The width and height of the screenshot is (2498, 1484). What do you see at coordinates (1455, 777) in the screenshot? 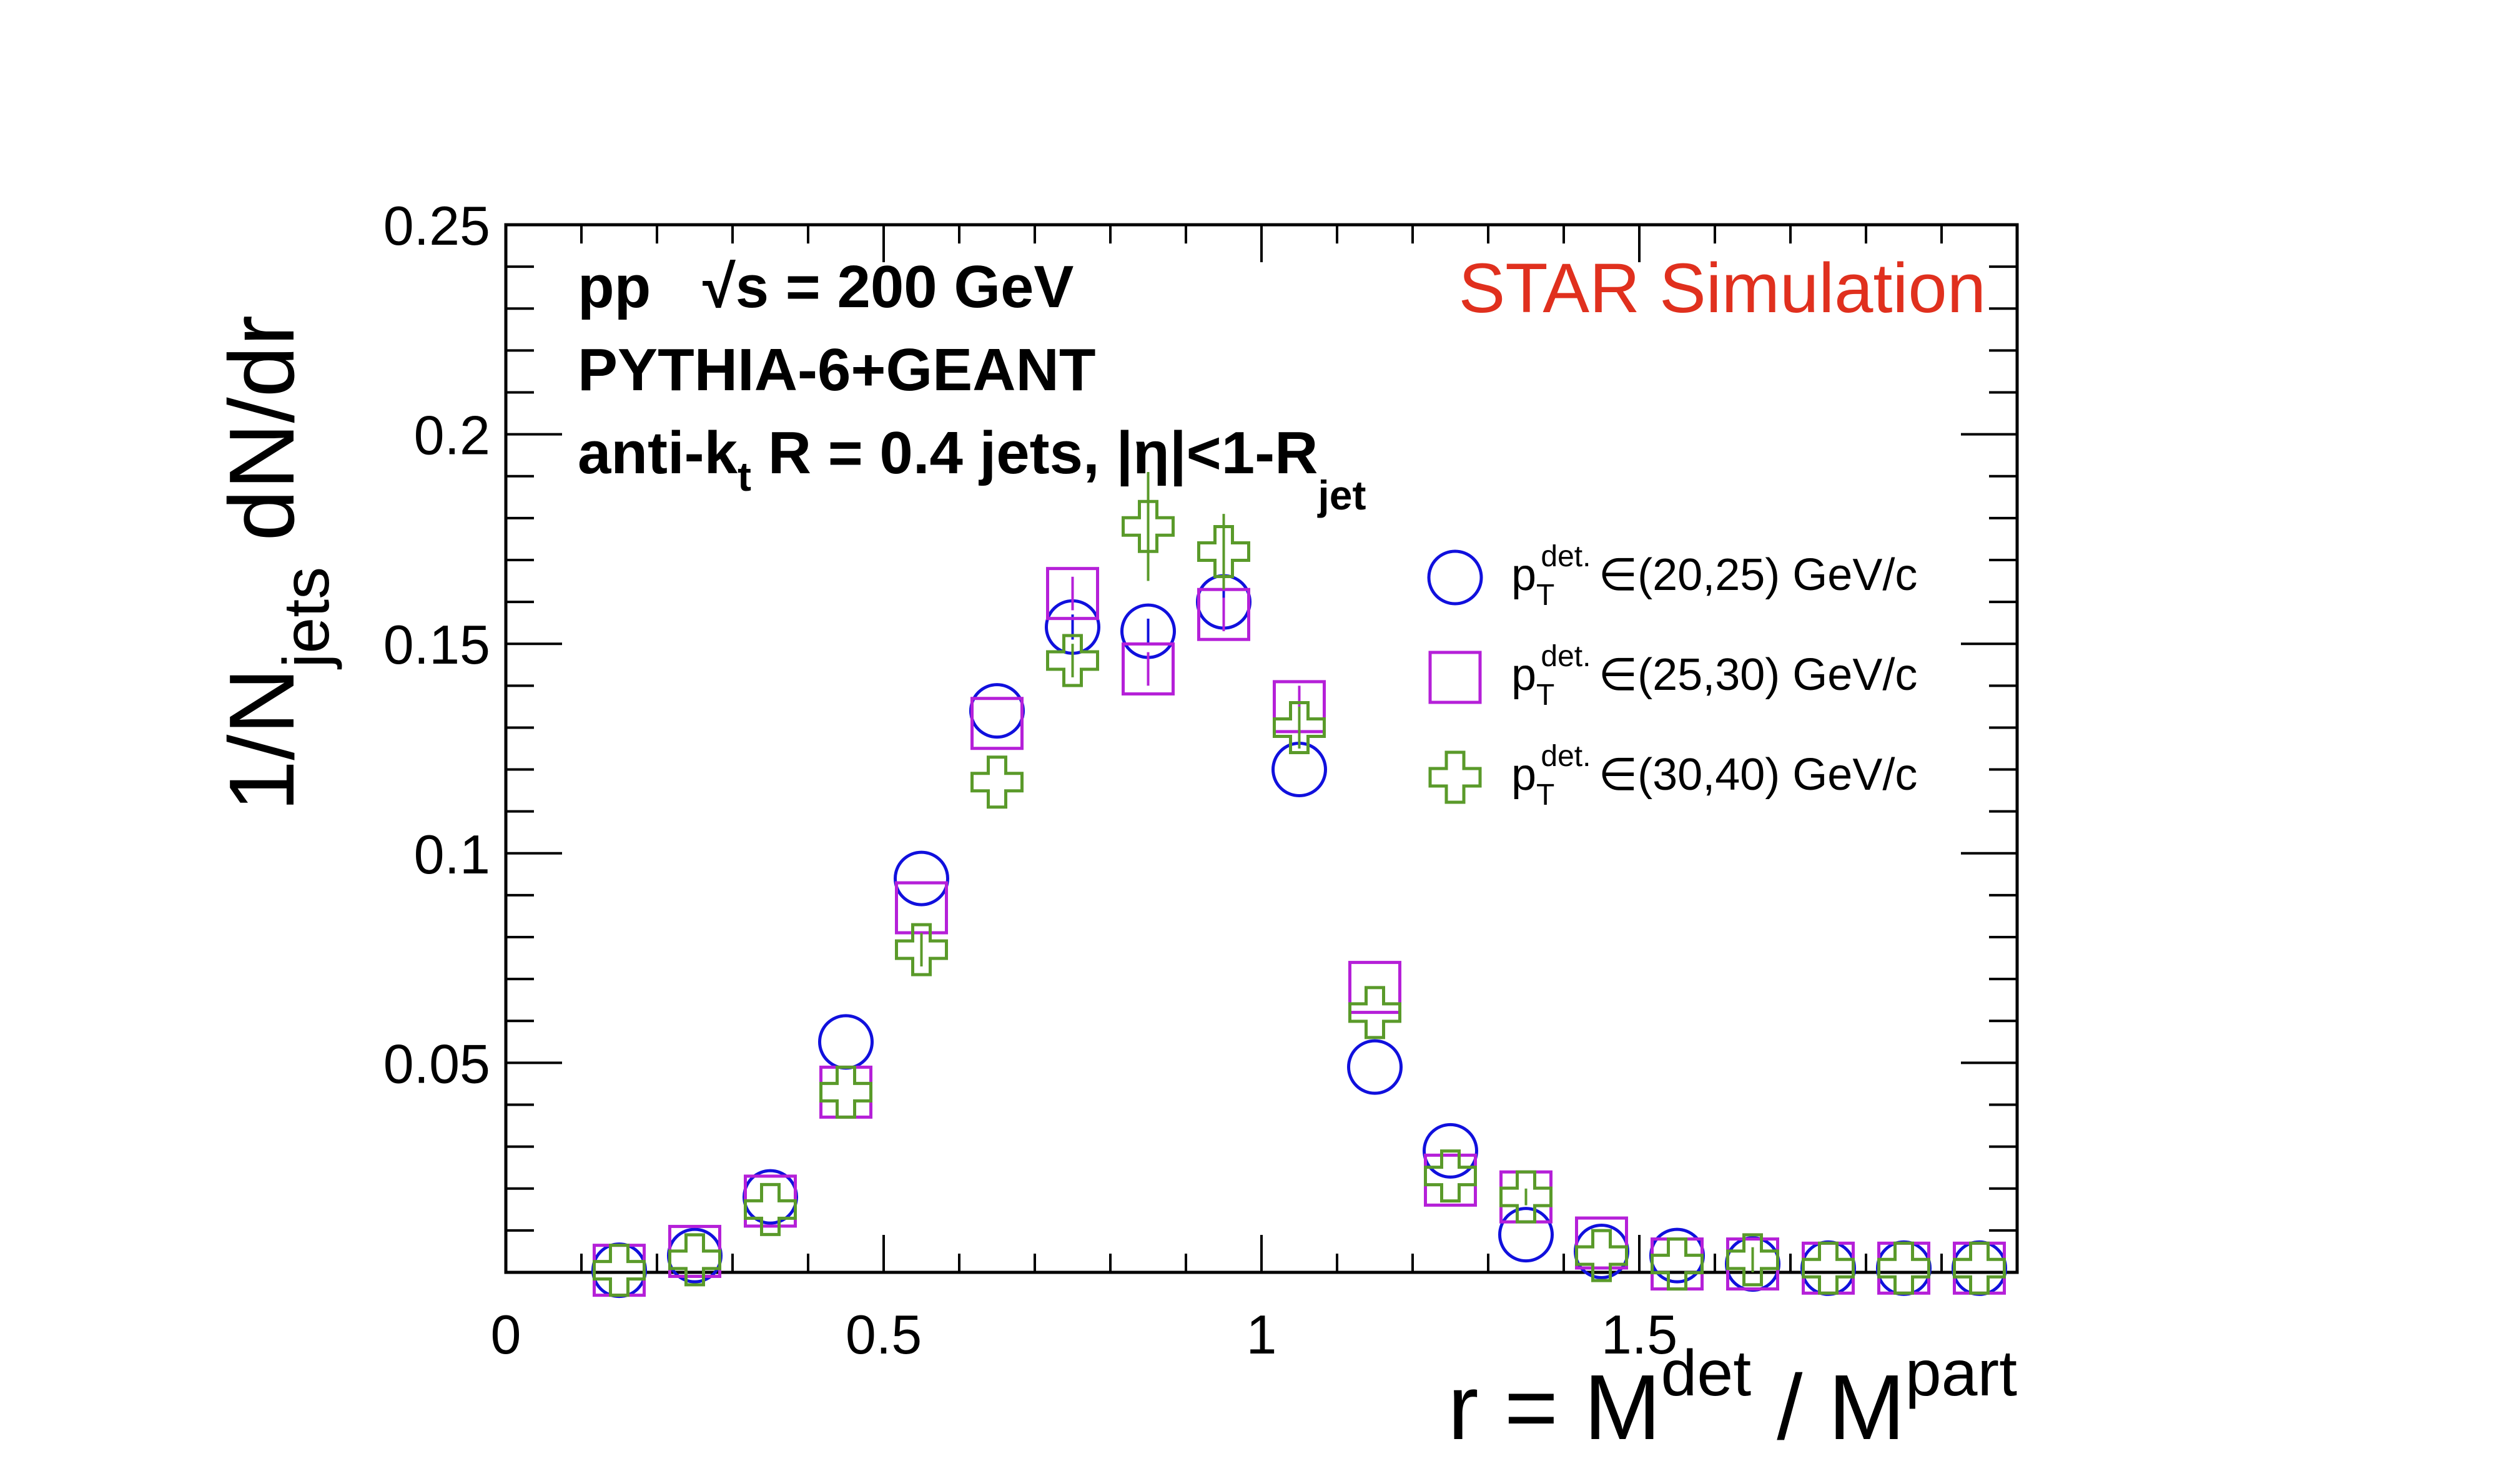
I see `legend-marker-cross` at bounding box center [1455, 777].